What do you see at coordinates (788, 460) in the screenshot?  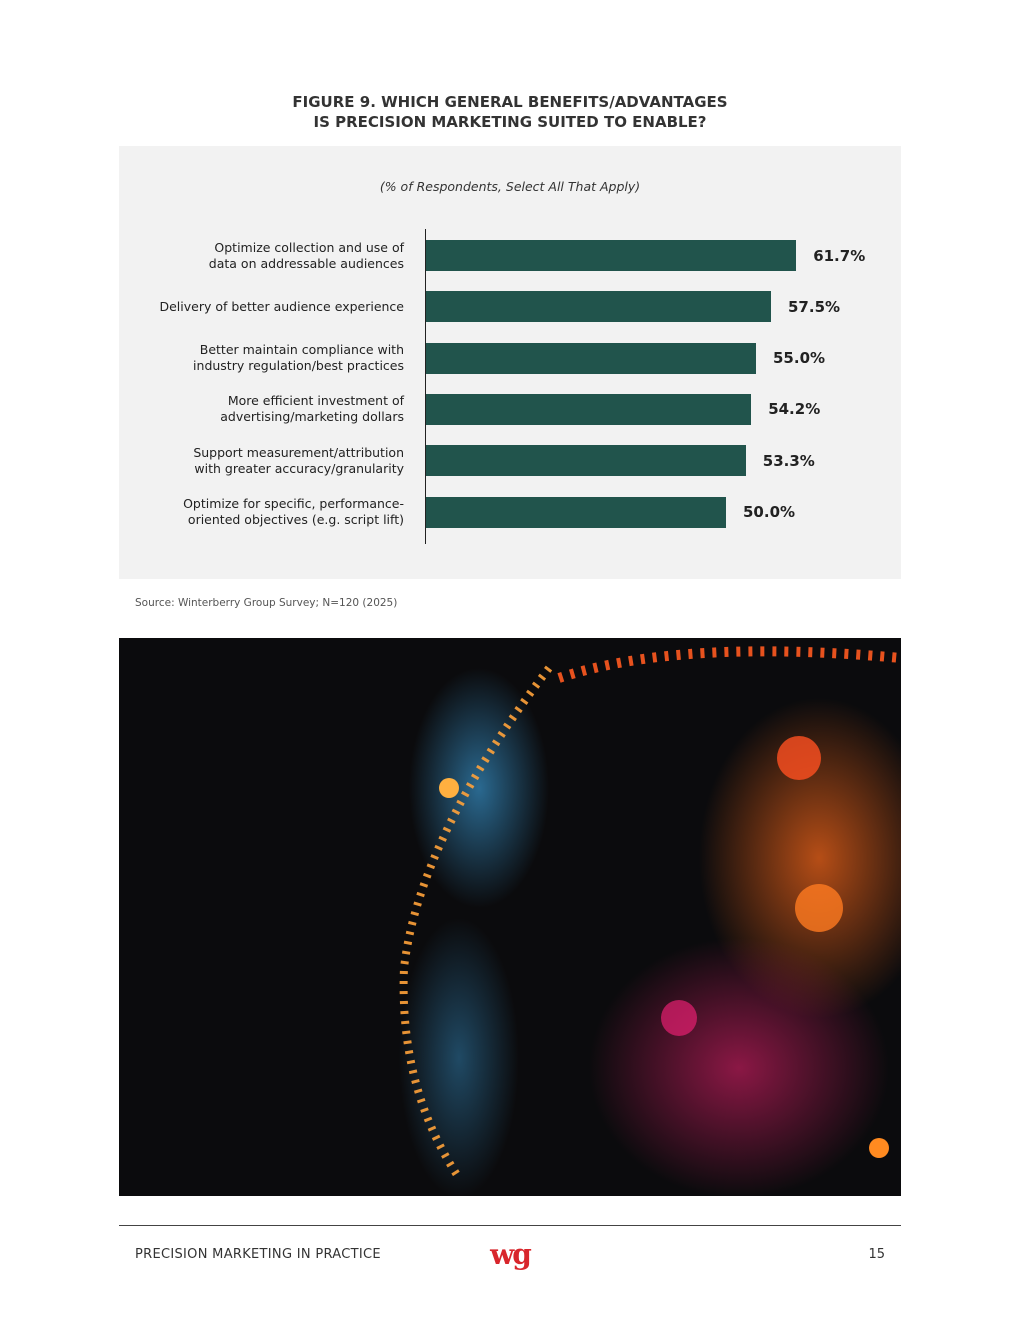 I see `value-label: 53.3%` at bounding box center [788, 460].